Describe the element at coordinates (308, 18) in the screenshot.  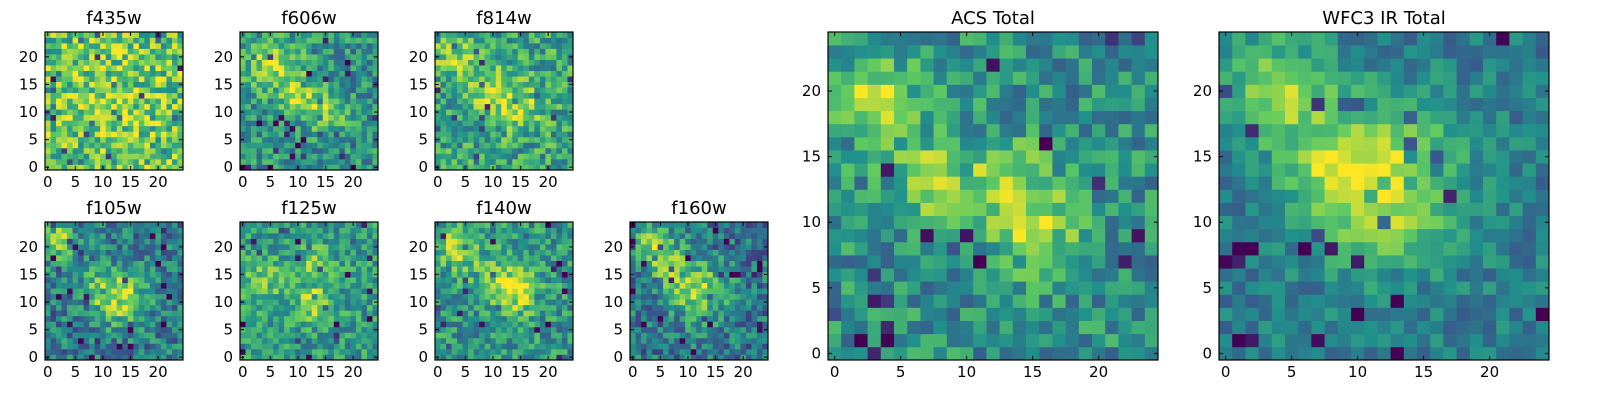
I see `panel-title: f606w` at that location.